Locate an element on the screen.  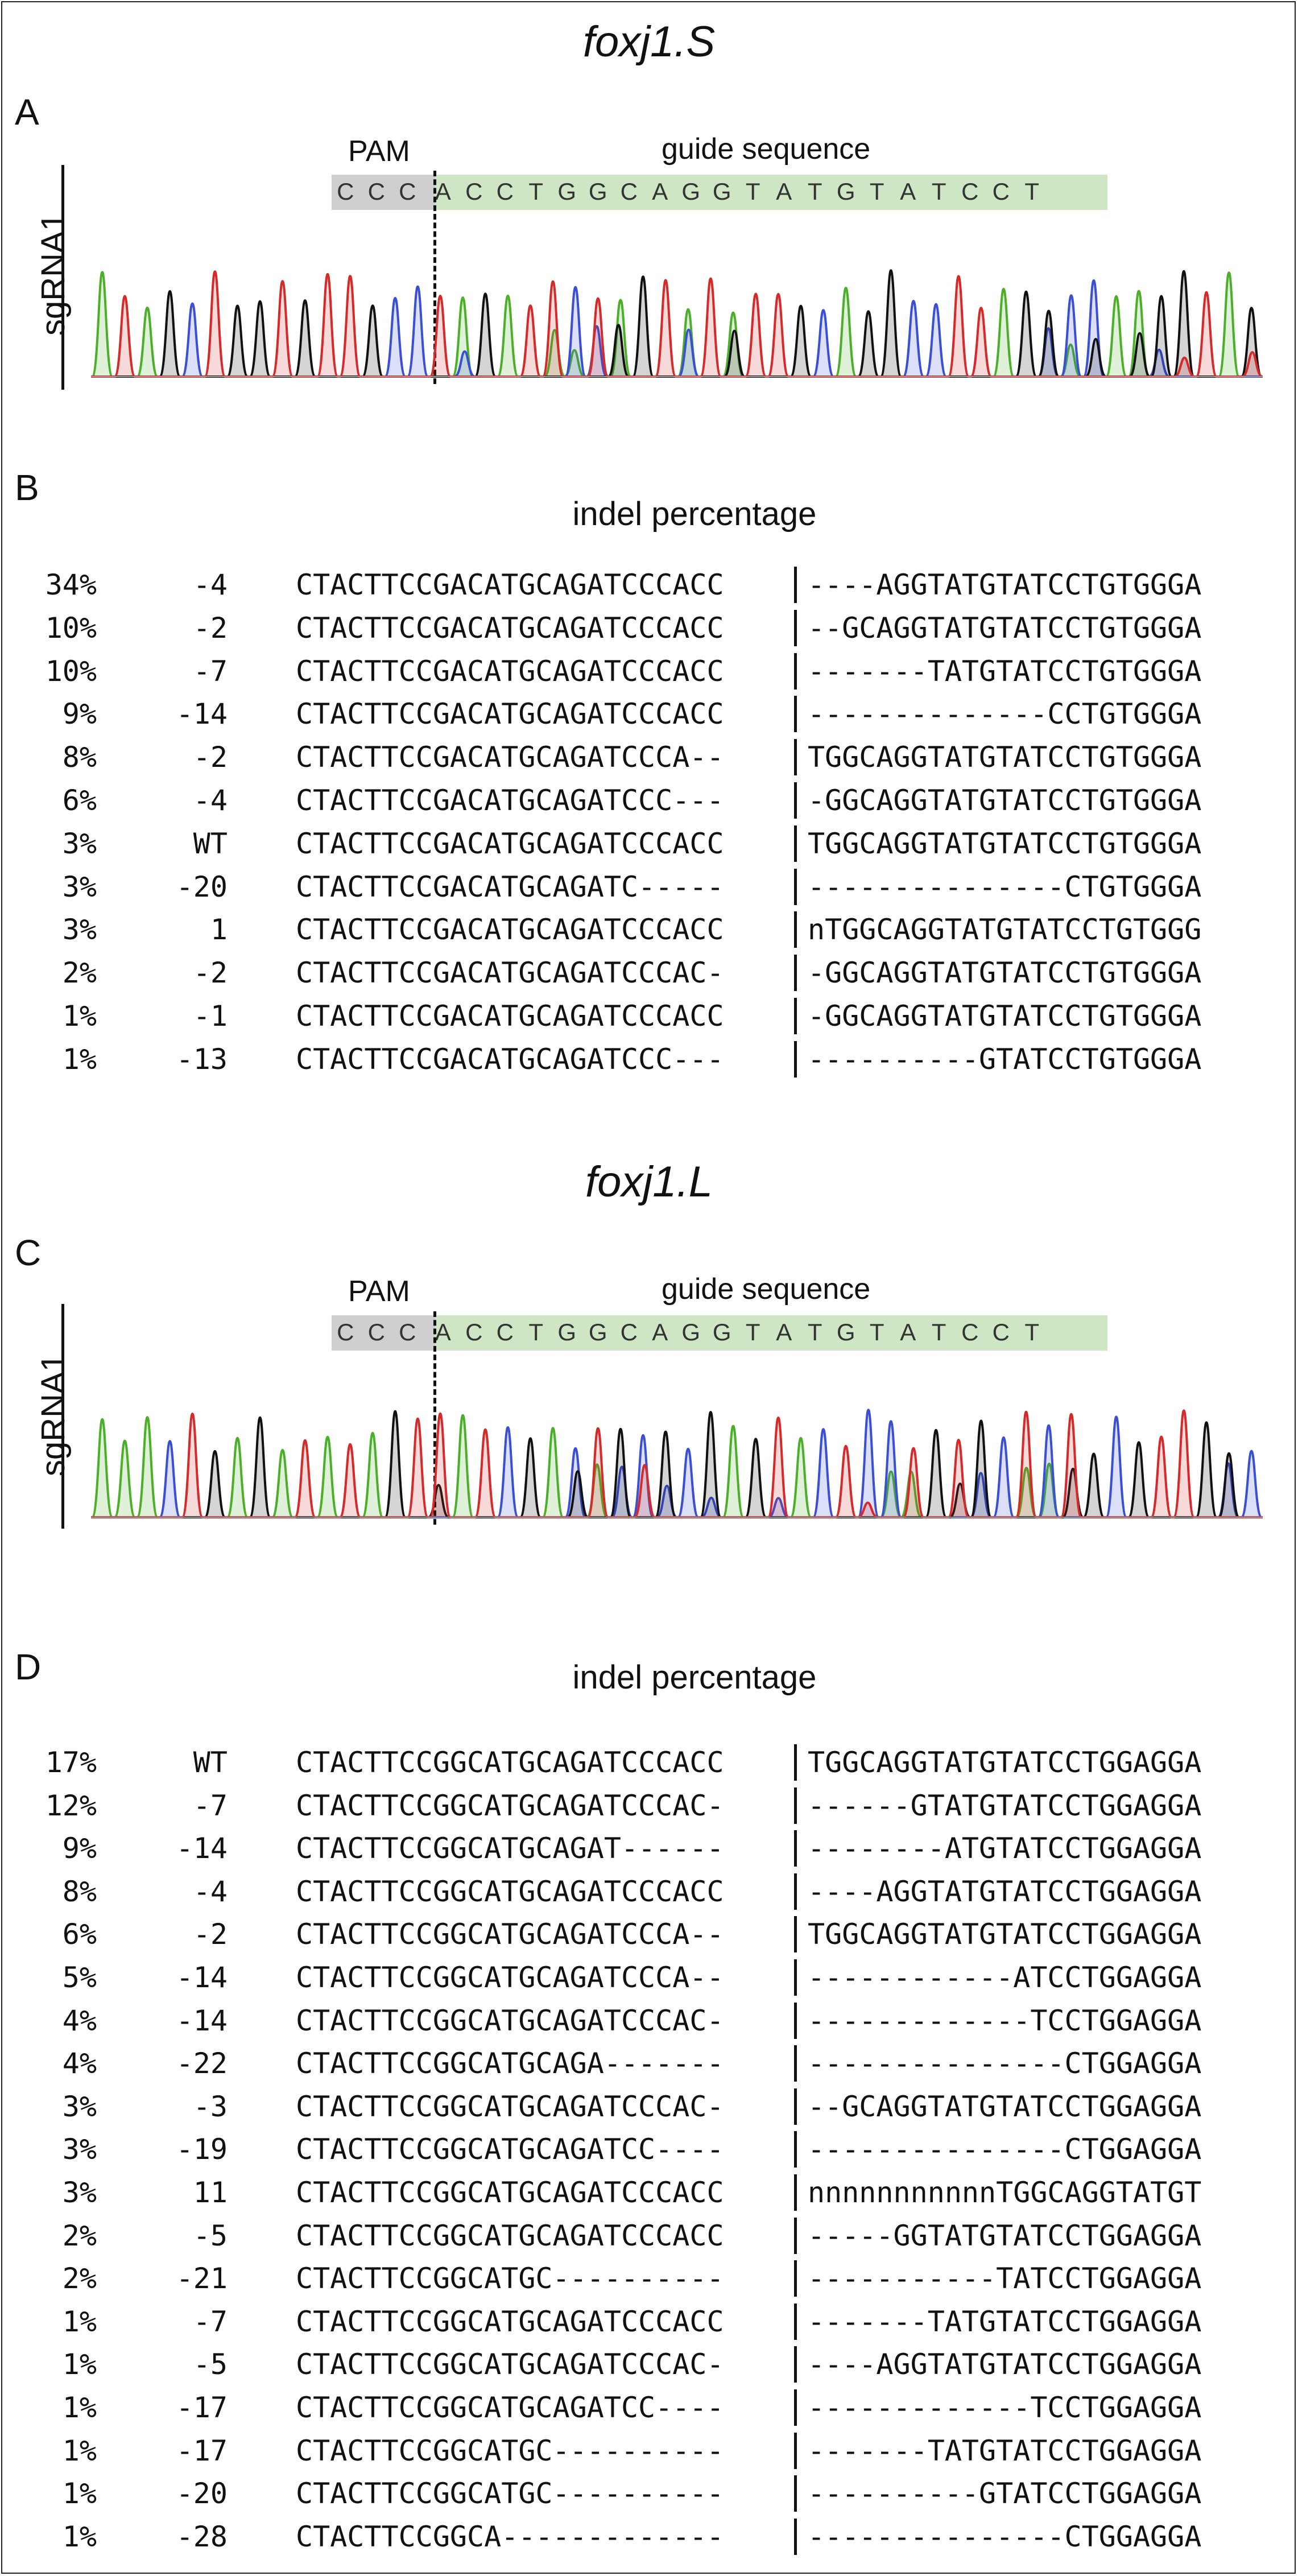
sequence-right: ---------------CTGTGGGA is located at coordinates (1005, 887).